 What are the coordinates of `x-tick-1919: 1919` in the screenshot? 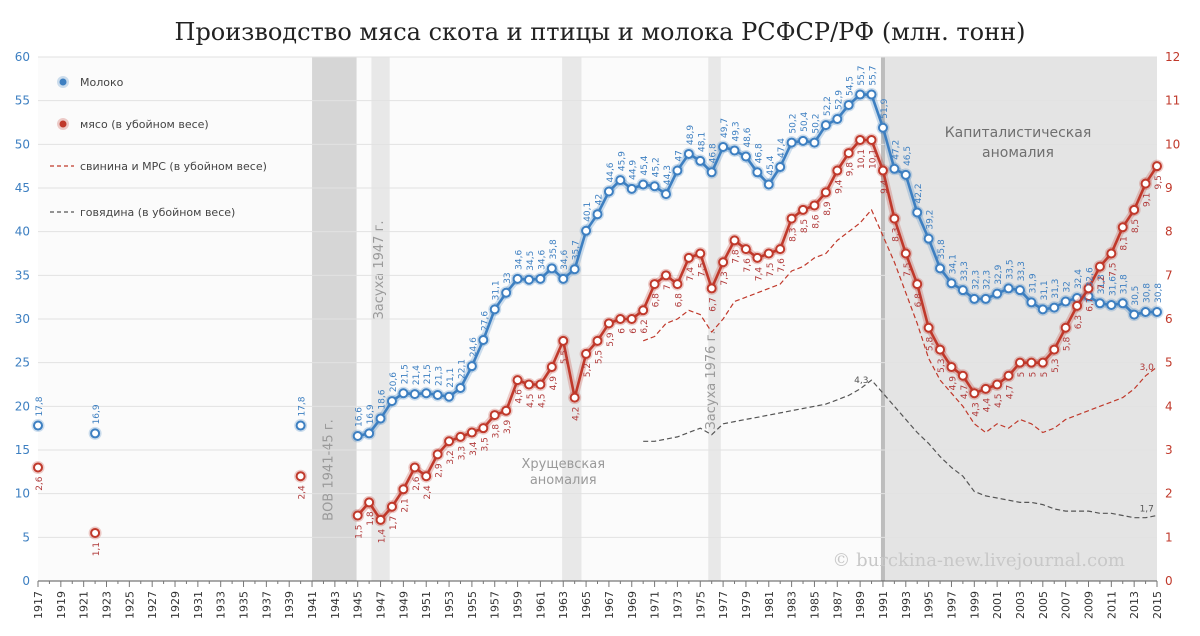 It's located at (61, 605).